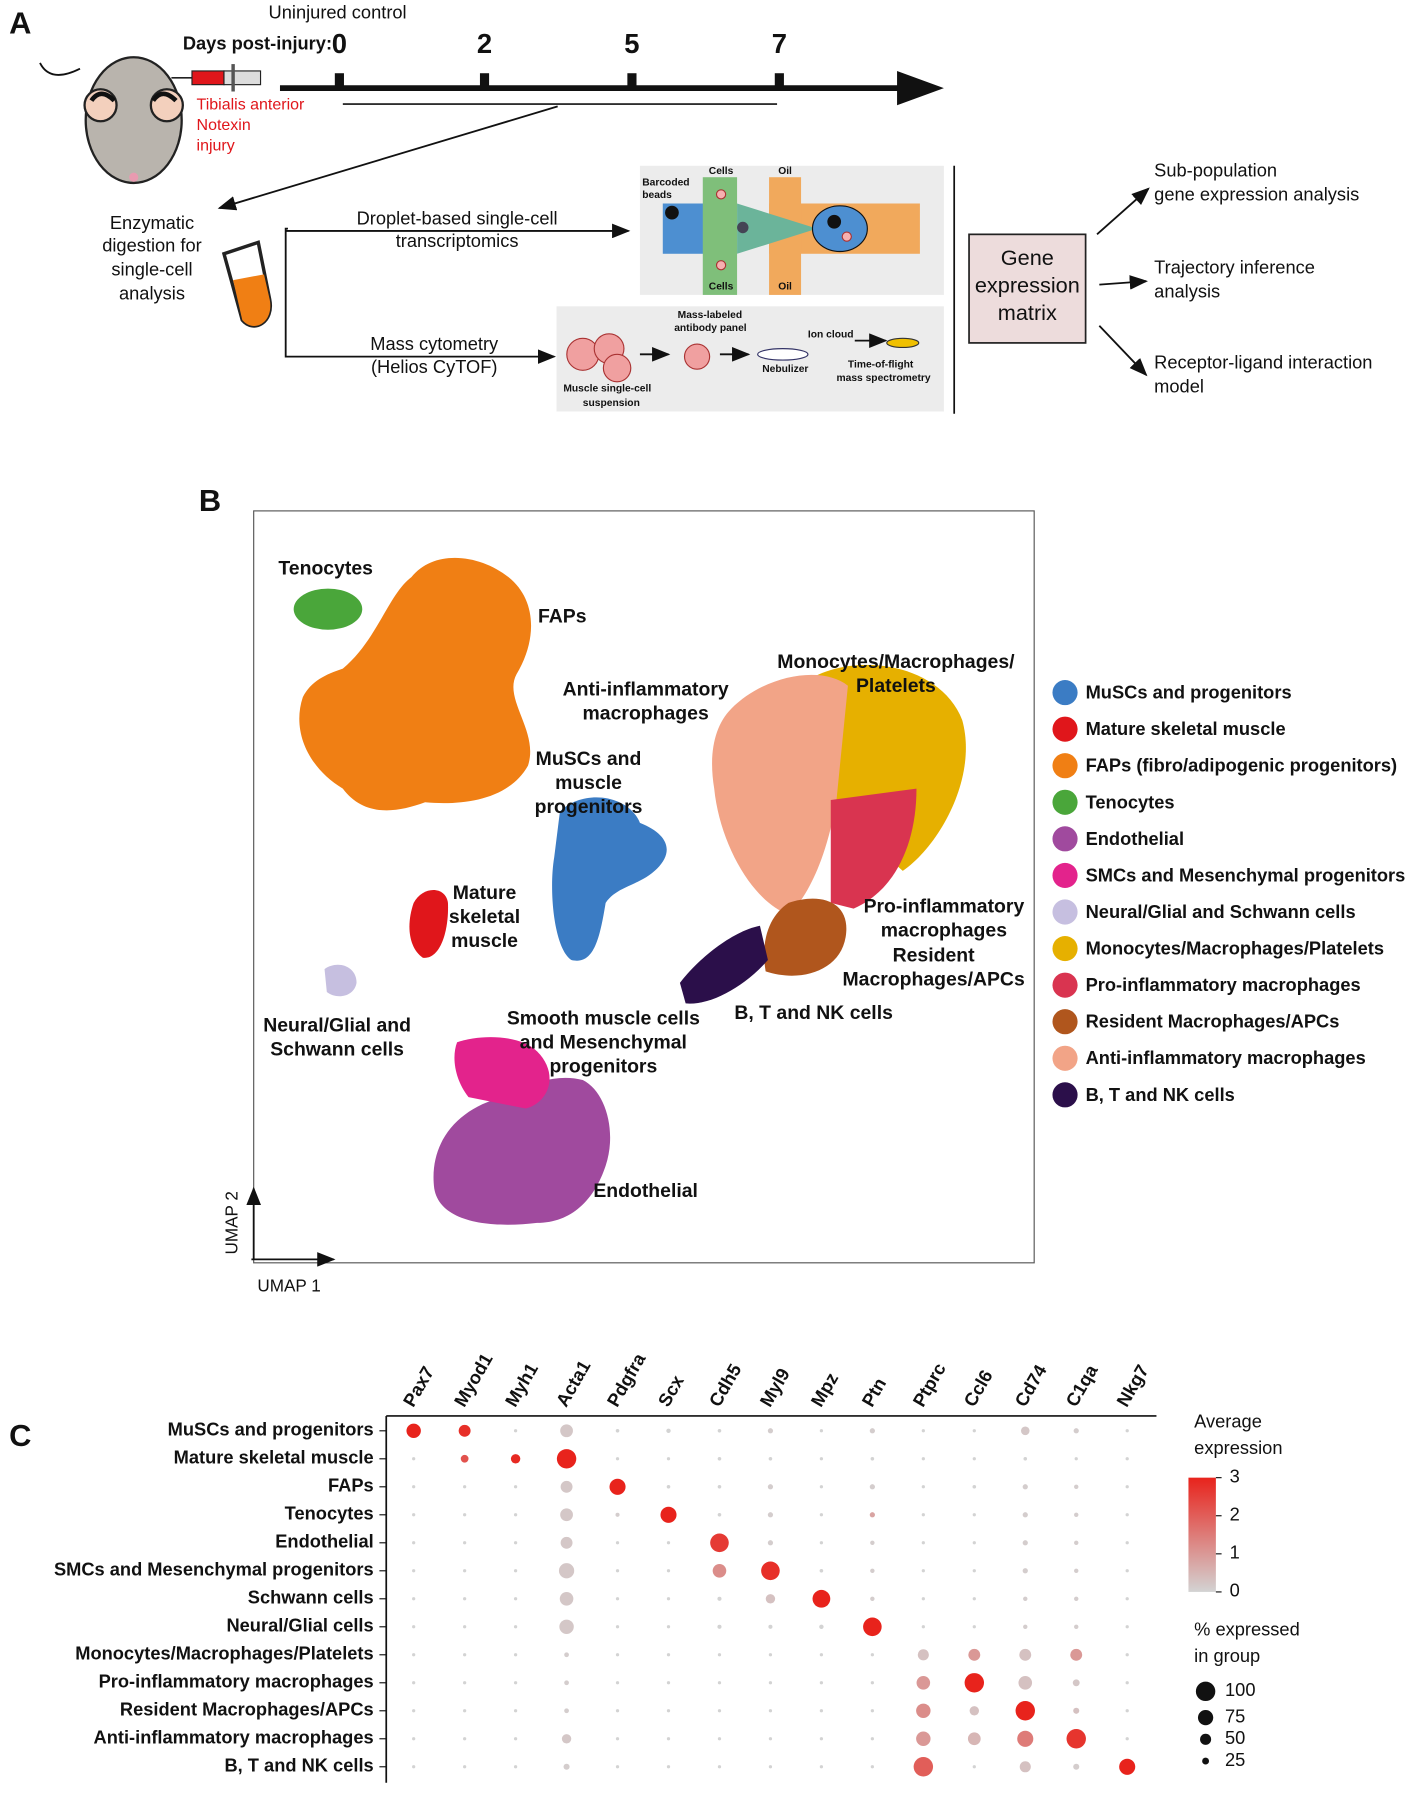 The width and height of the screenshot is (1417, 1800). I want to click on tube-icon, so click(247, 284).